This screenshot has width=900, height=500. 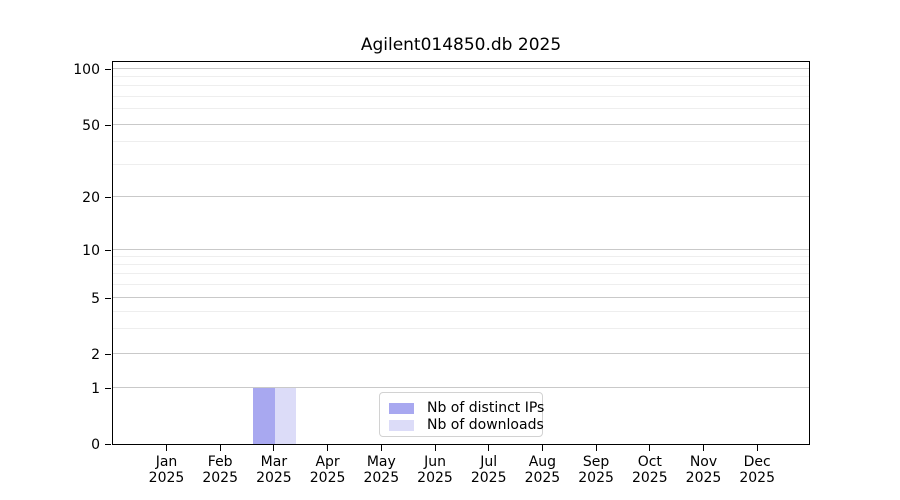 I want to click on legend: Nb of distinct IPs Nb of downloads, so click(x=462, y=414).